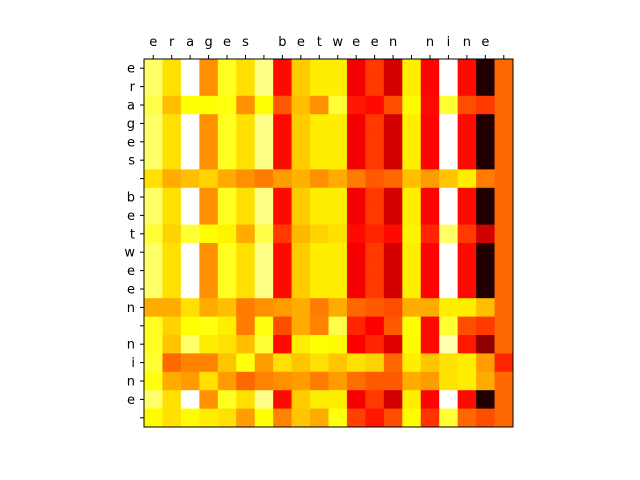 The width and height of the screenshot is (640, 480). I want to click on heatmap-cell-r6-c6, so click(264, 179).